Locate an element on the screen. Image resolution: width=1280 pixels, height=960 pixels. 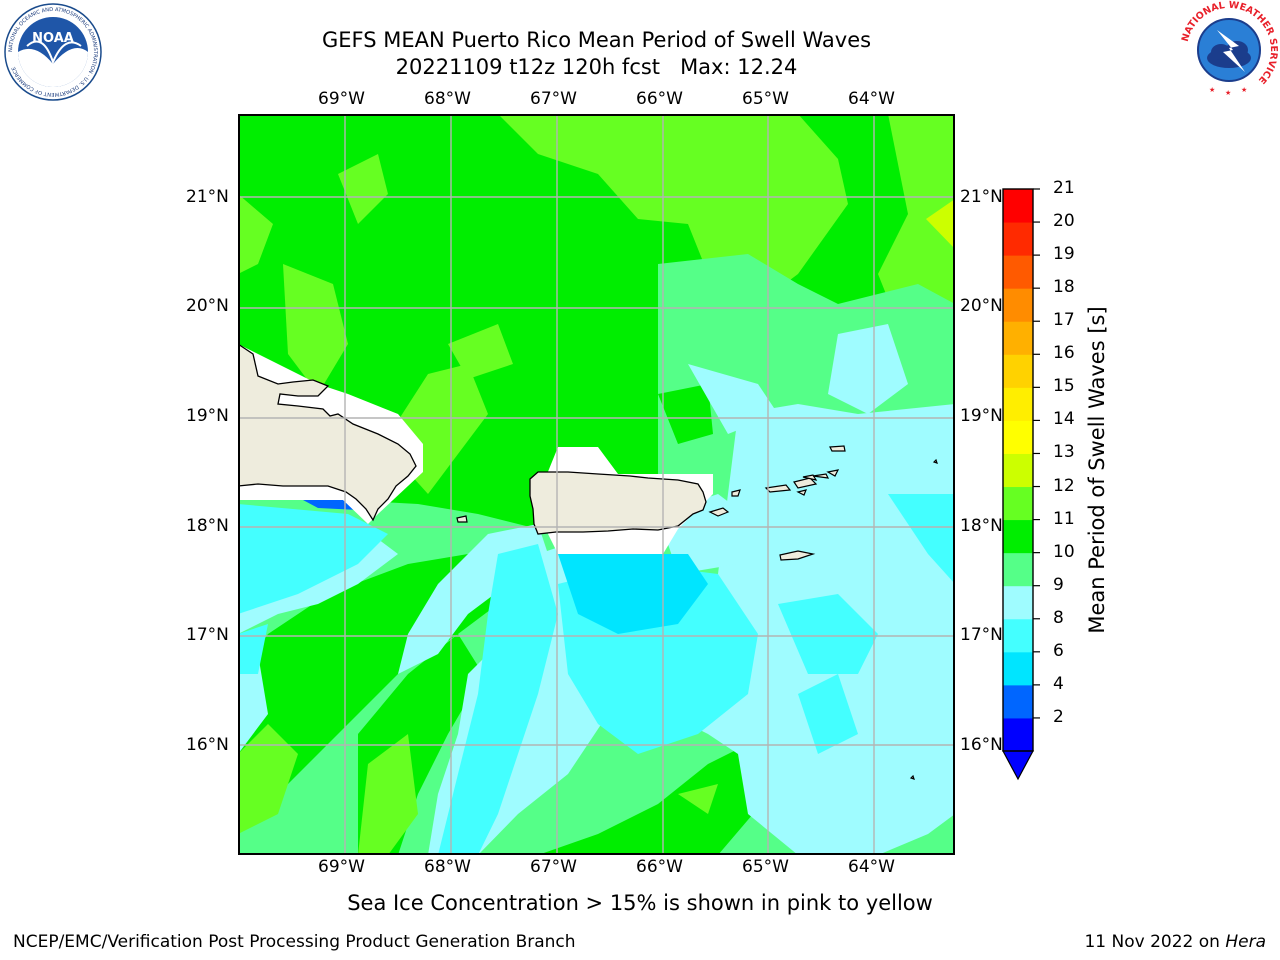
field-4-6s is located at coordinates (633, 594).